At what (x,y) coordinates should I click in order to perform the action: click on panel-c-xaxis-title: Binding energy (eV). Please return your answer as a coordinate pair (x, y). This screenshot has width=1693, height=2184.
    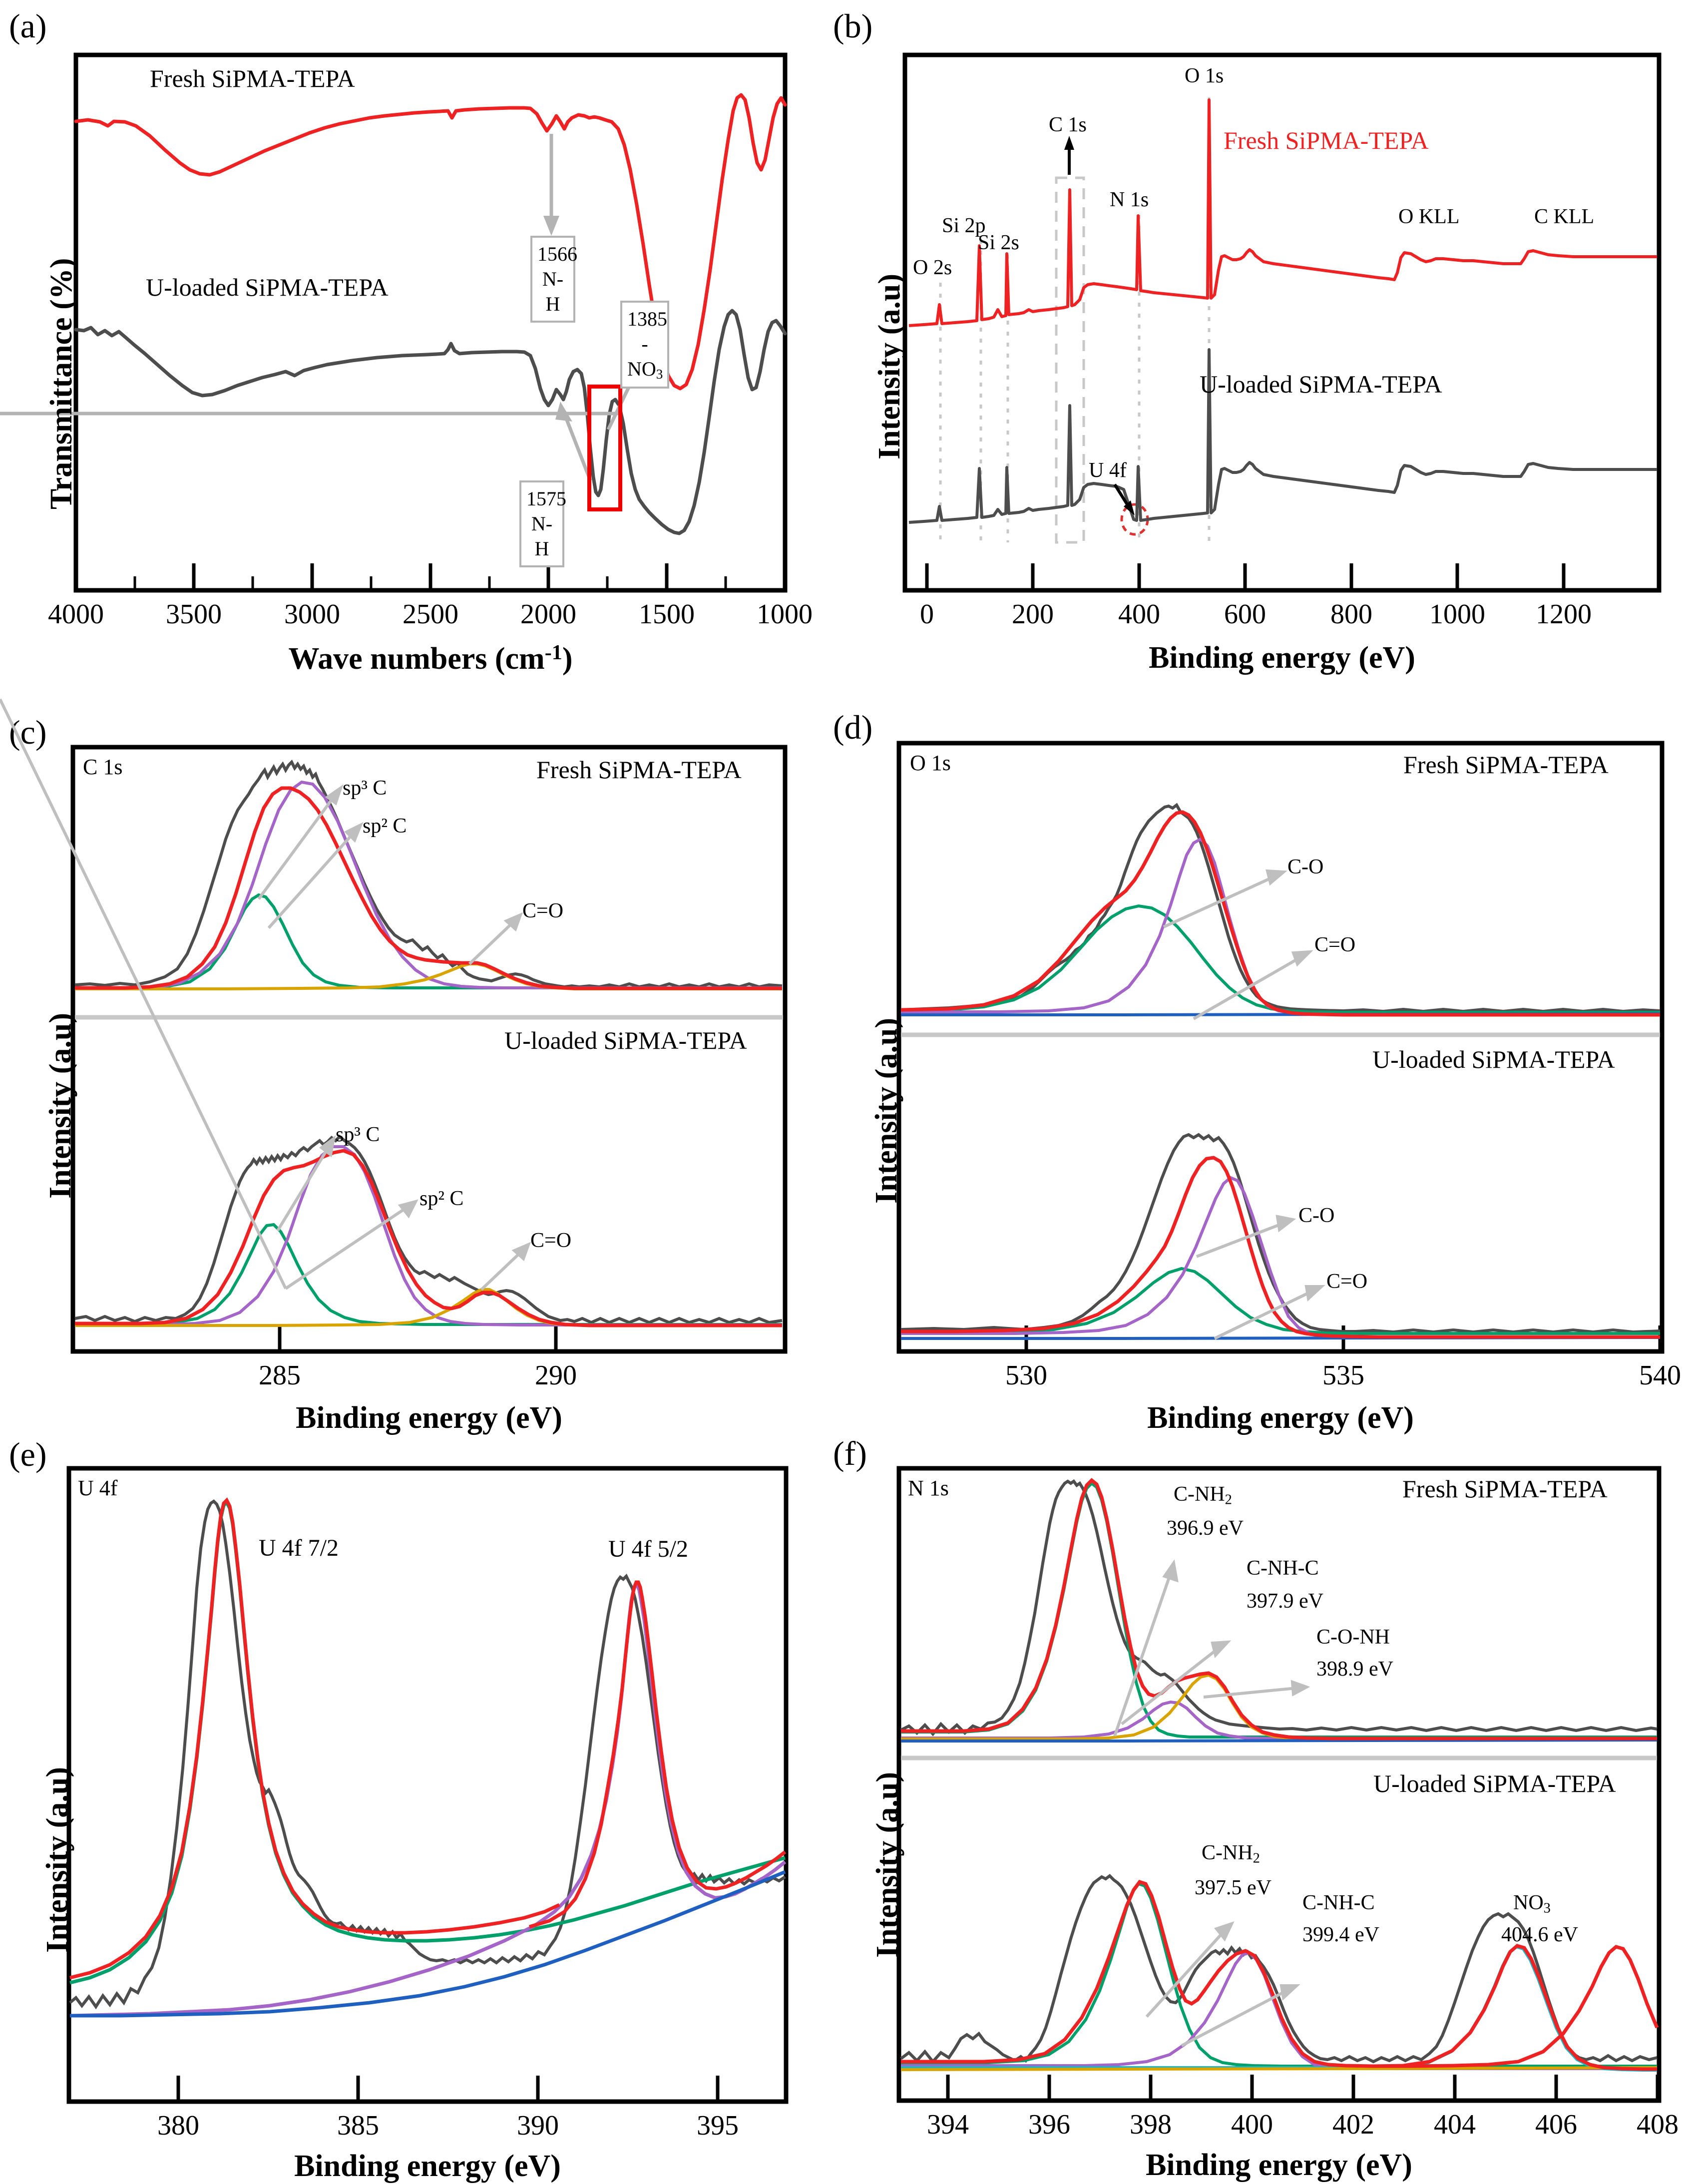
    Looking at the image, I should click on (429, 1418).